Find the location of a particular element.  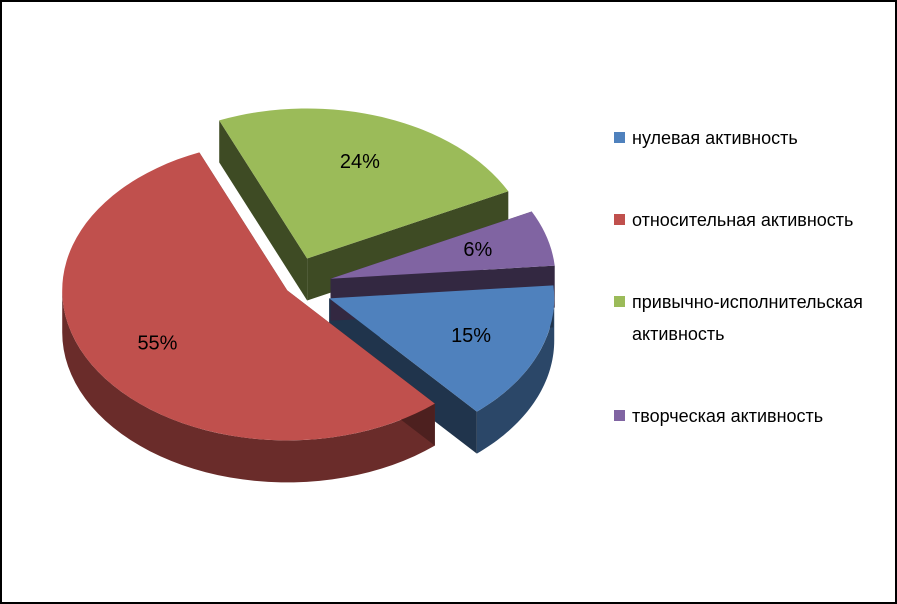

data-label: 24% is located at coordinates (360, 162).